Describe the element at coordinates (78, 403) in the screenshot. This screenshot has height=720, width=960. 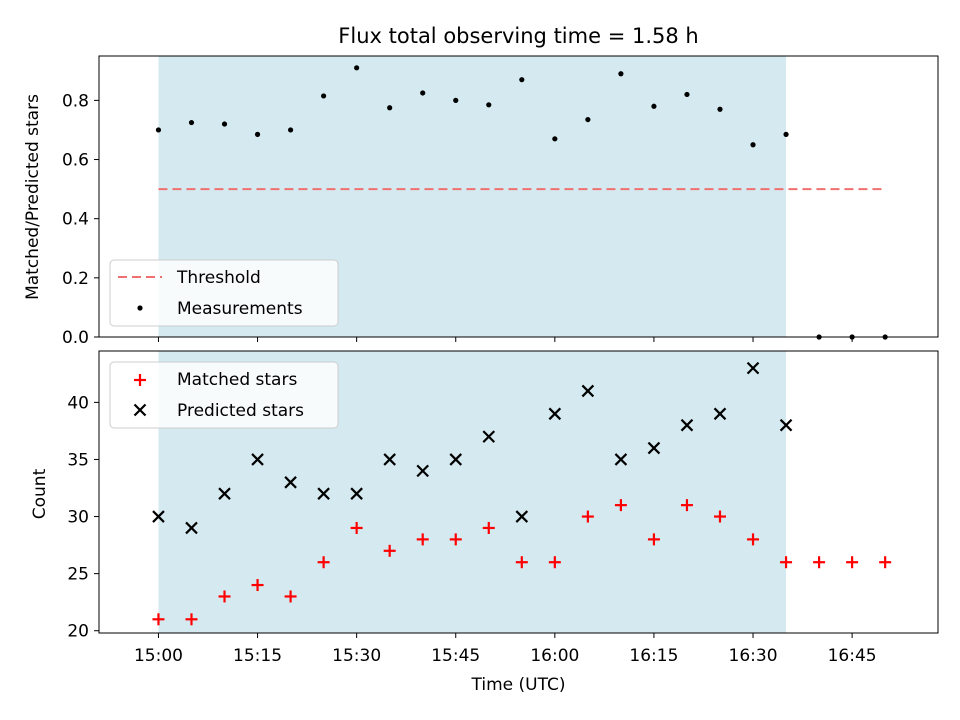
I see `count-y-tick-label: 40` at that location.